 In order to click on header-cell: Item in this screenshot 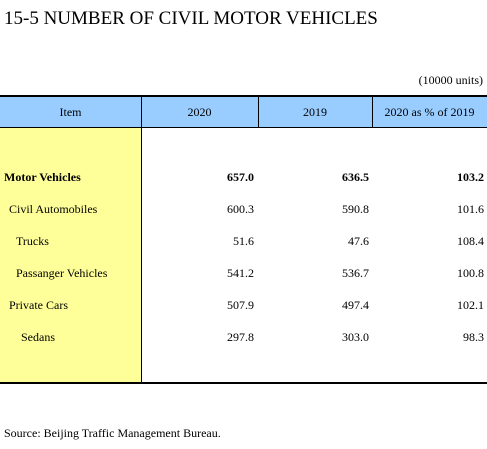, I will do `click(70, 112)`.